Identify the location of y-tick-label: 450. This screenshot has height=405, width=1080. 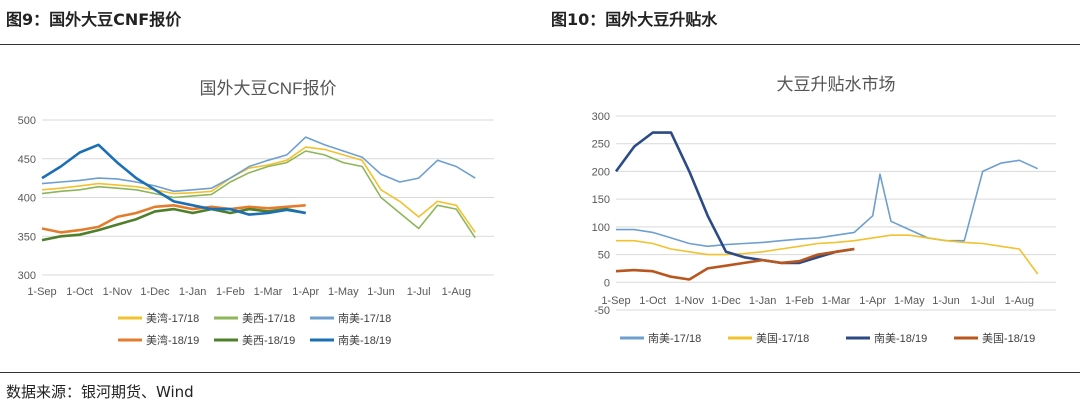
(27, 160).